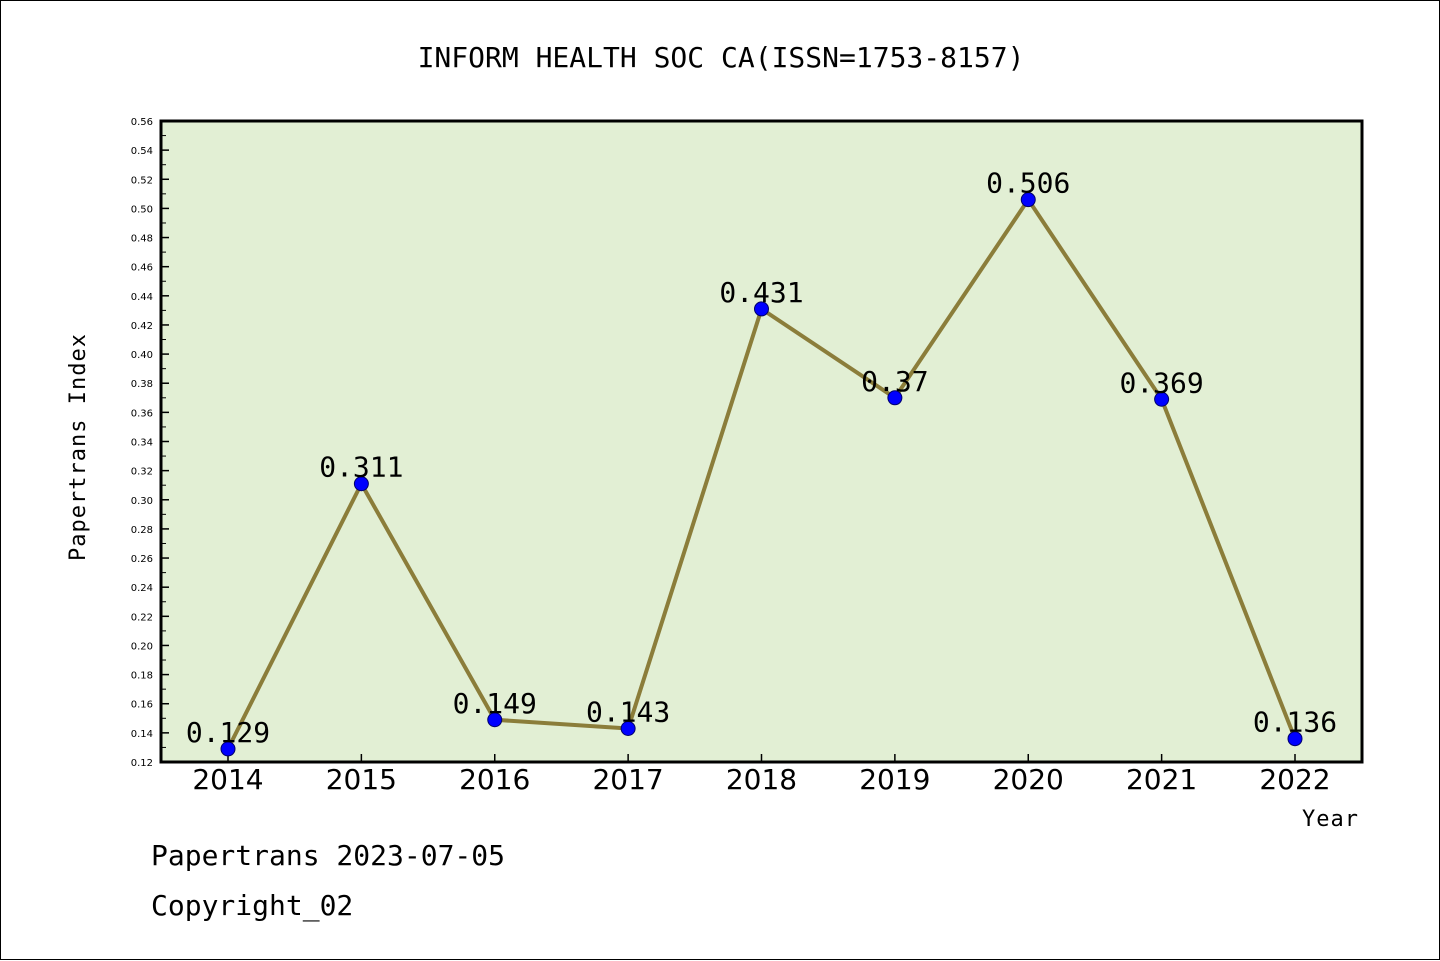 Image resolution: width=1440 pixels, height=961 pixels. Describe the element at coordinates (227, 779) in the screenshot. I see `x-tick-label: 2014` at that location.